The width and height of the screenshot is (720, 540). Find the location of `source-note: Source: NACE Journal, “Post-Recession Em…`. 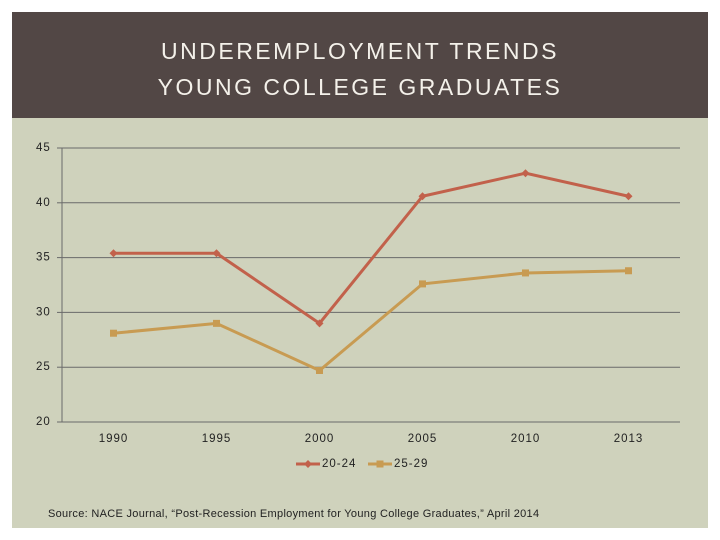

source-note: Source: NACE Journal, “Post-Recession Em… is located at coordinates (293, 514).